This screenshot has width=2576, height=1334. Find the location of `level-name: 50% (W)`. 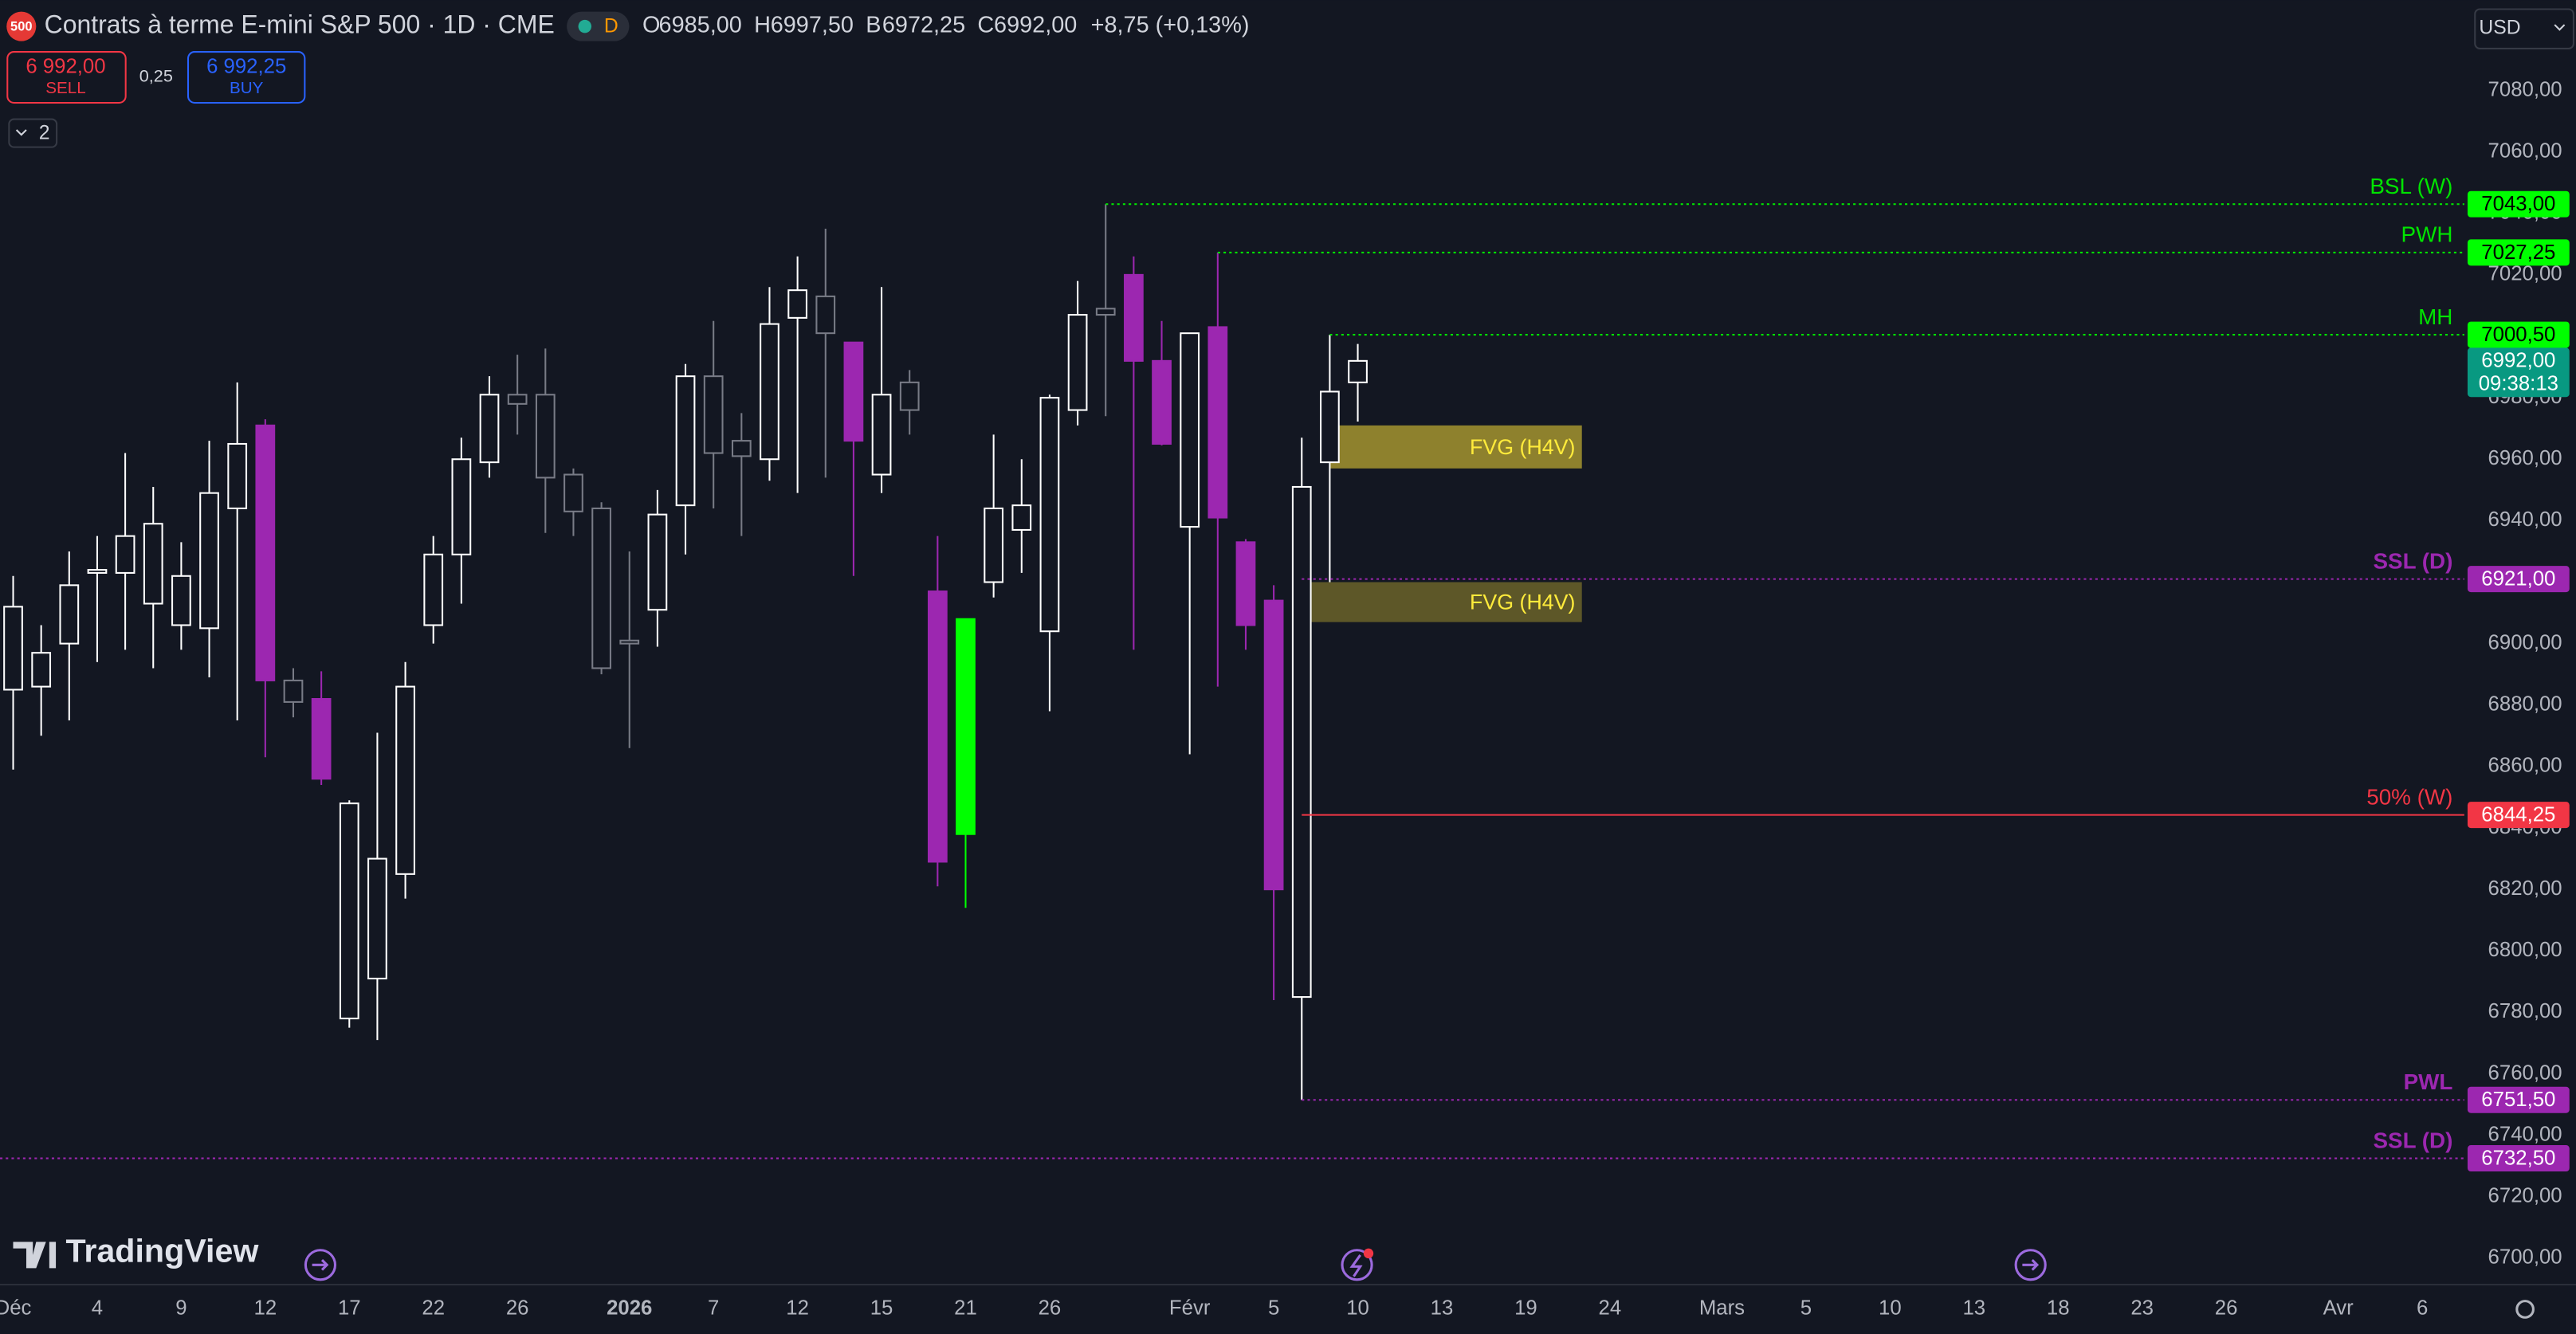

level-name: 50% (W) is located at coordinates (2409, 796).